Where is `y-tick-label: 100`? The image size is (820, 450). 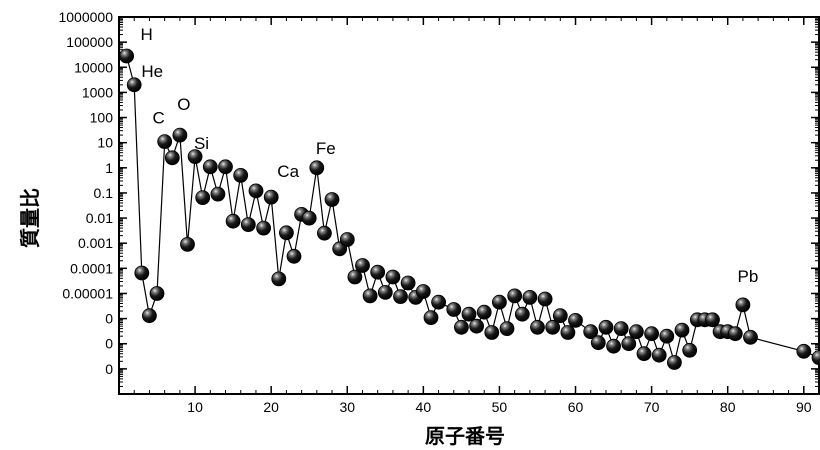 y-tick-label: 100 is located at coordinates (102, 118).